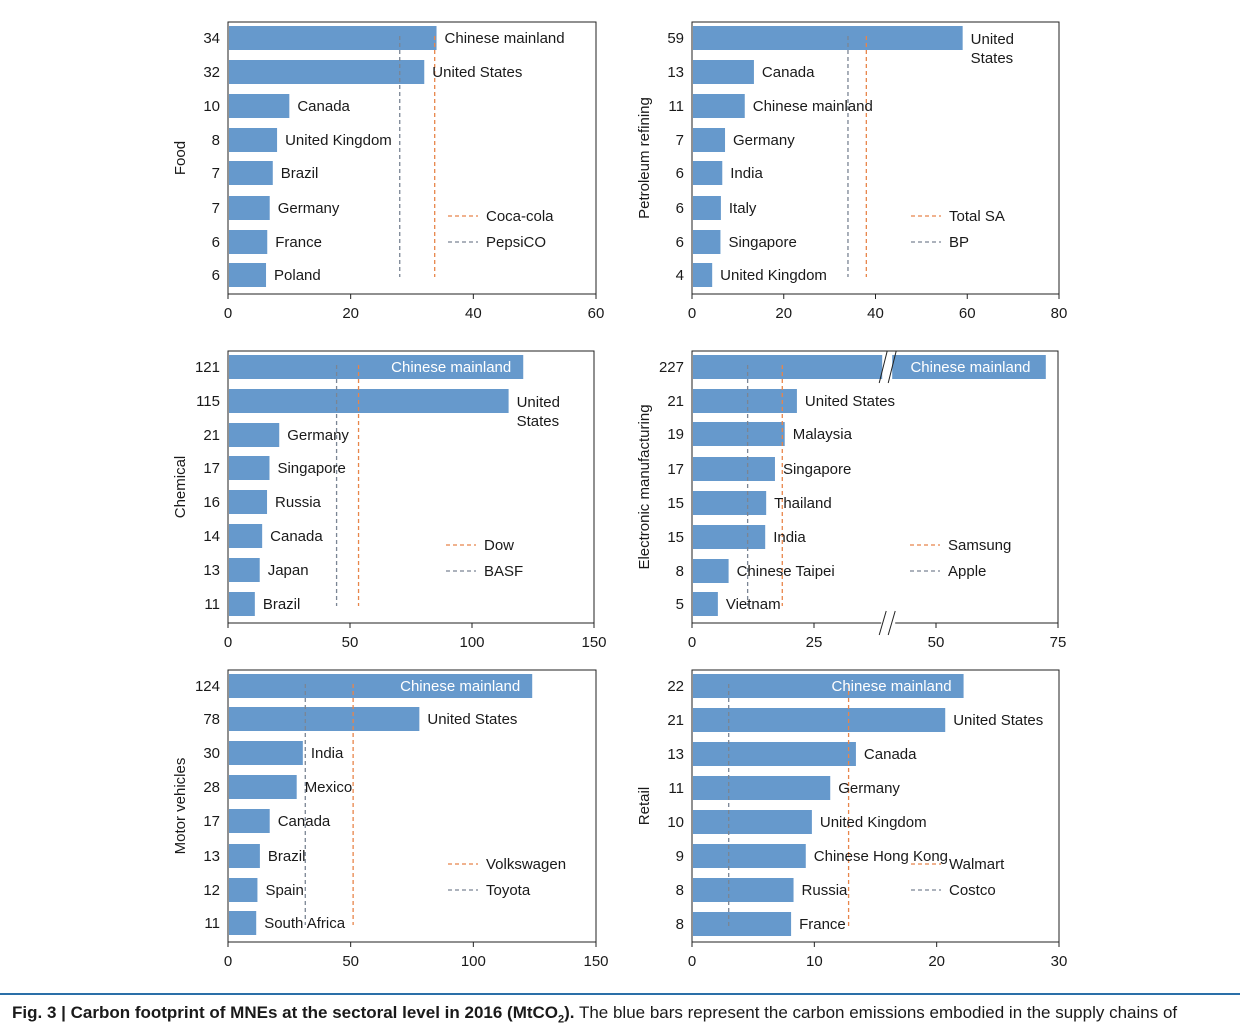  What do you see at coordinates (211, 536) in the screenshot?
I see `value-label: 14` at bounding box center [211, 536].